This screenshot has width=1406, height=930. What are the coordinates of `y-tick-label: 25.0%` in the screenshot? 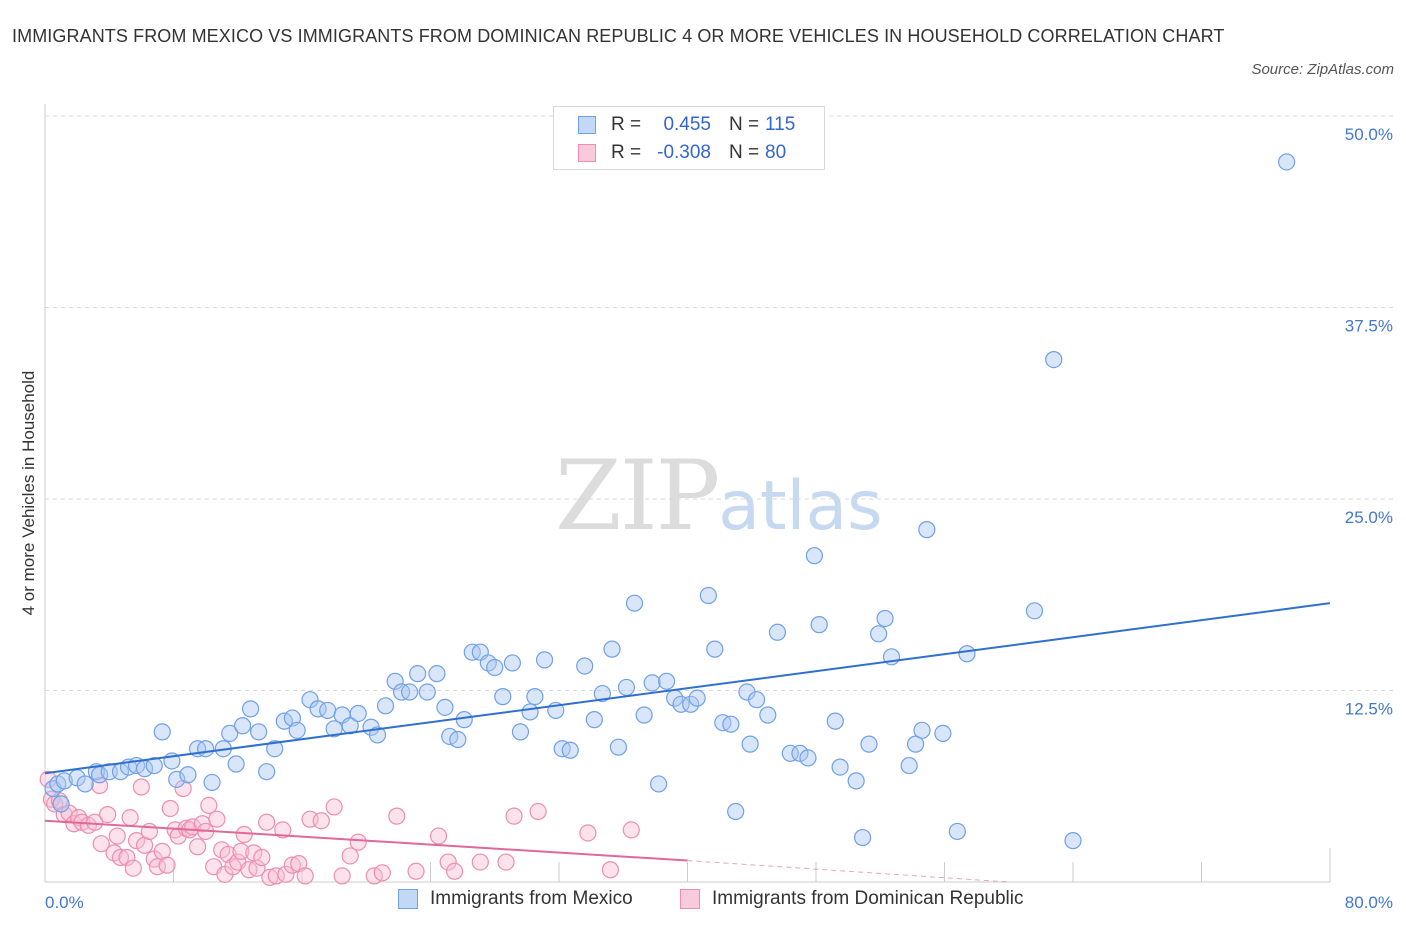 It's located at (1369, 517).